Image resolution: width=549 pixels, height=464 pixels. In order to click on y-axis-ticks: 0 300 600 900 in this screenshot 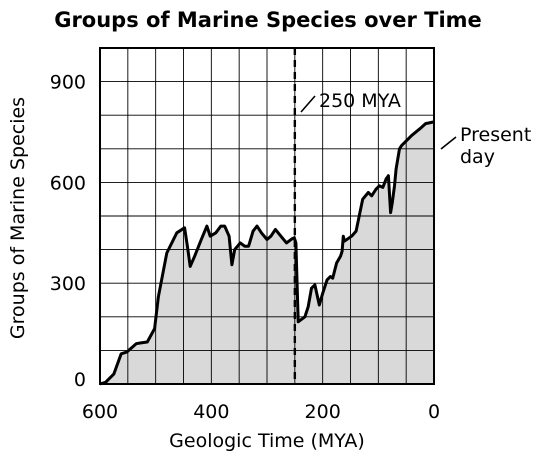, I will do `click(68, 231)`.